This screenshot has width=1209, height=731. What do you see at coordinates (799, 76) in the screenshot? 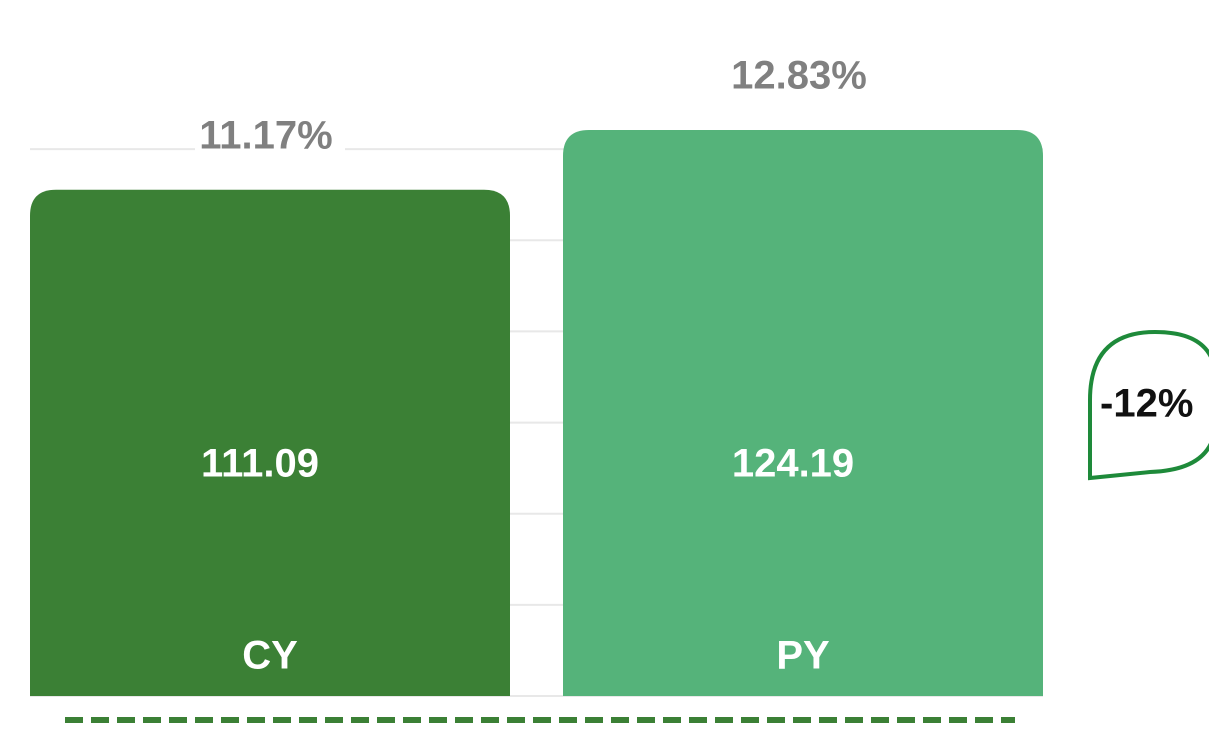
I see `top-label: 12.83%` at bounding box center [799, 76].